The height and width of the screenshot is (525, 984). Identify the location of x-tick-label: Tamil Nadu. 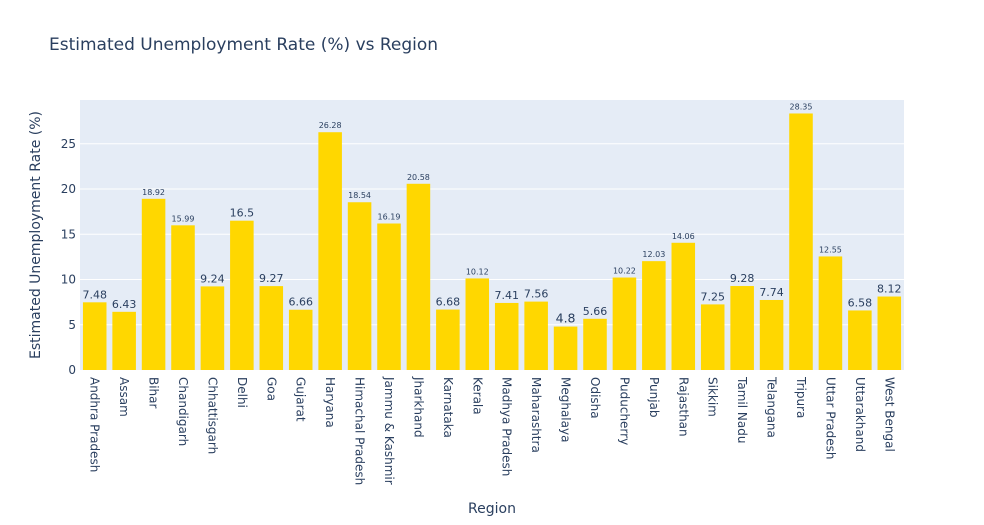
(742, 409).